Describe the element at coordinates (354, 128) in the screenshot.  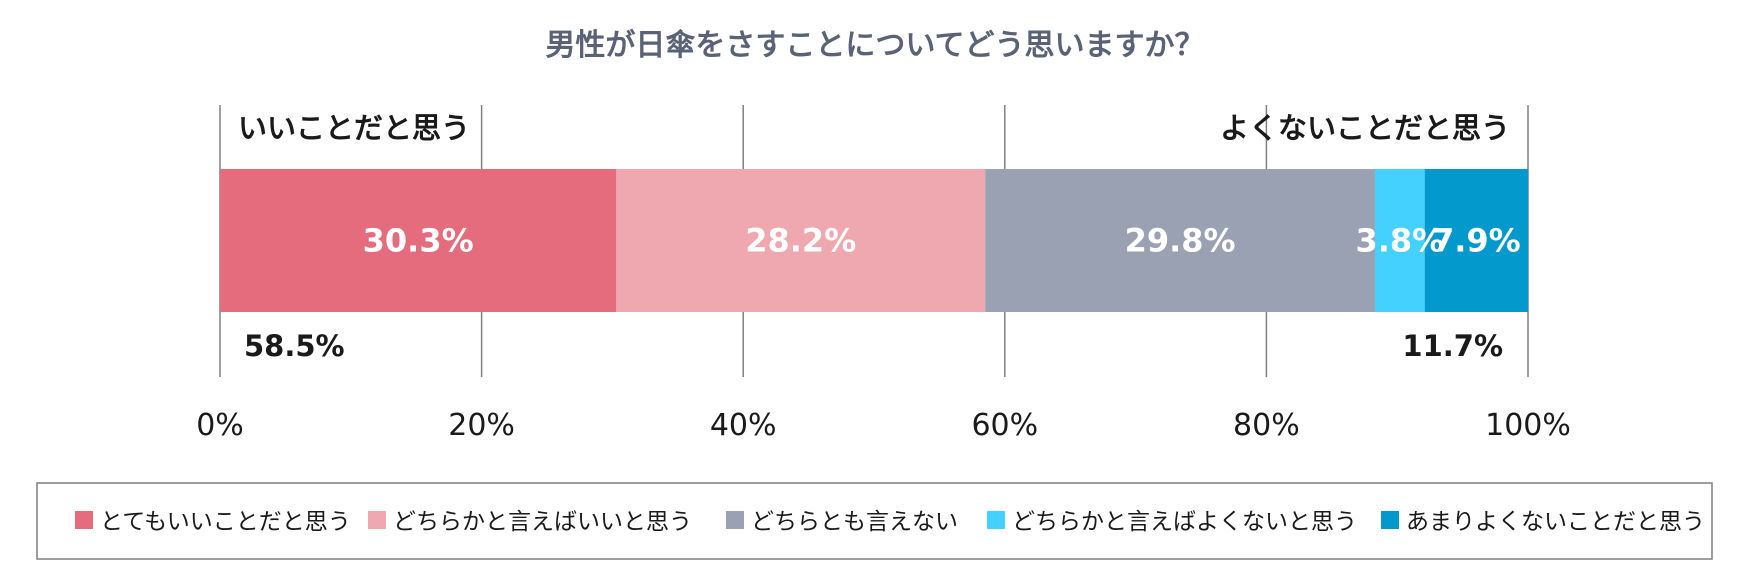
I see `positive-group-label: いいことだと思う` at that location.